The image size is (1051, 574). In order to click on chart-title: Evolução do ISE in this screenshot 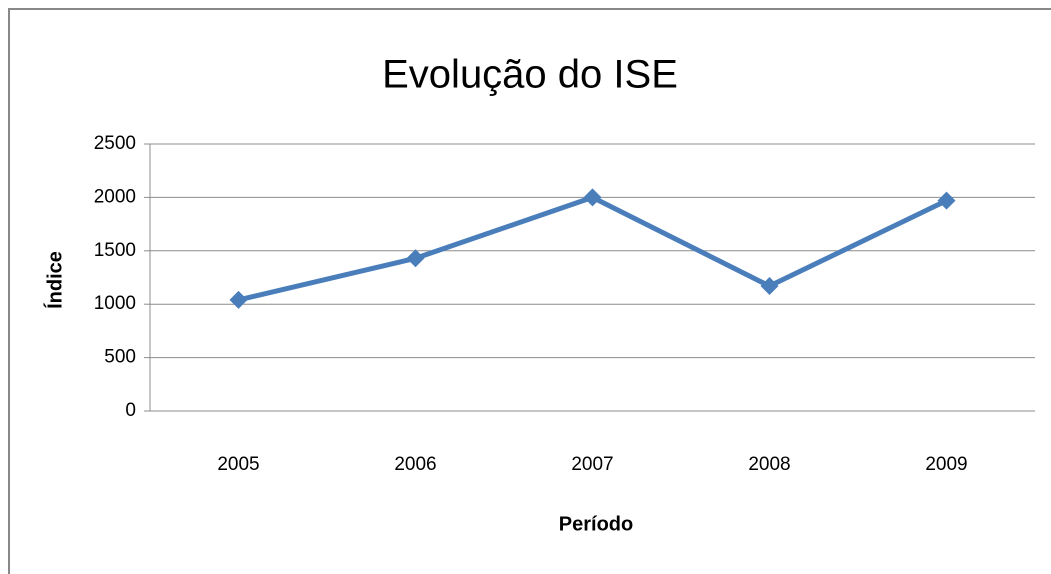, I will do `click(530, 75)`.